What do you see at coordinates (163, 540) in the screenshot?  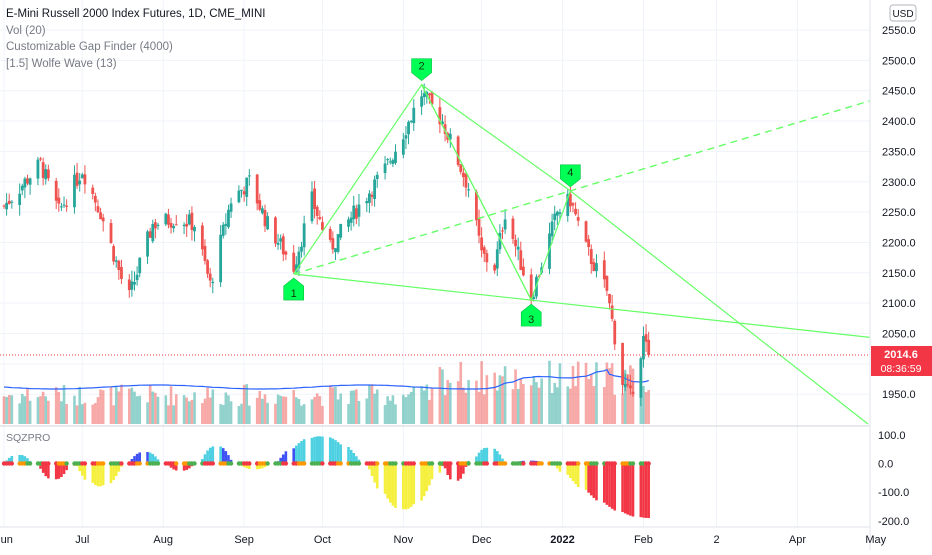 I see `x-tick-label: Aug` at bounding box center [163, 540].